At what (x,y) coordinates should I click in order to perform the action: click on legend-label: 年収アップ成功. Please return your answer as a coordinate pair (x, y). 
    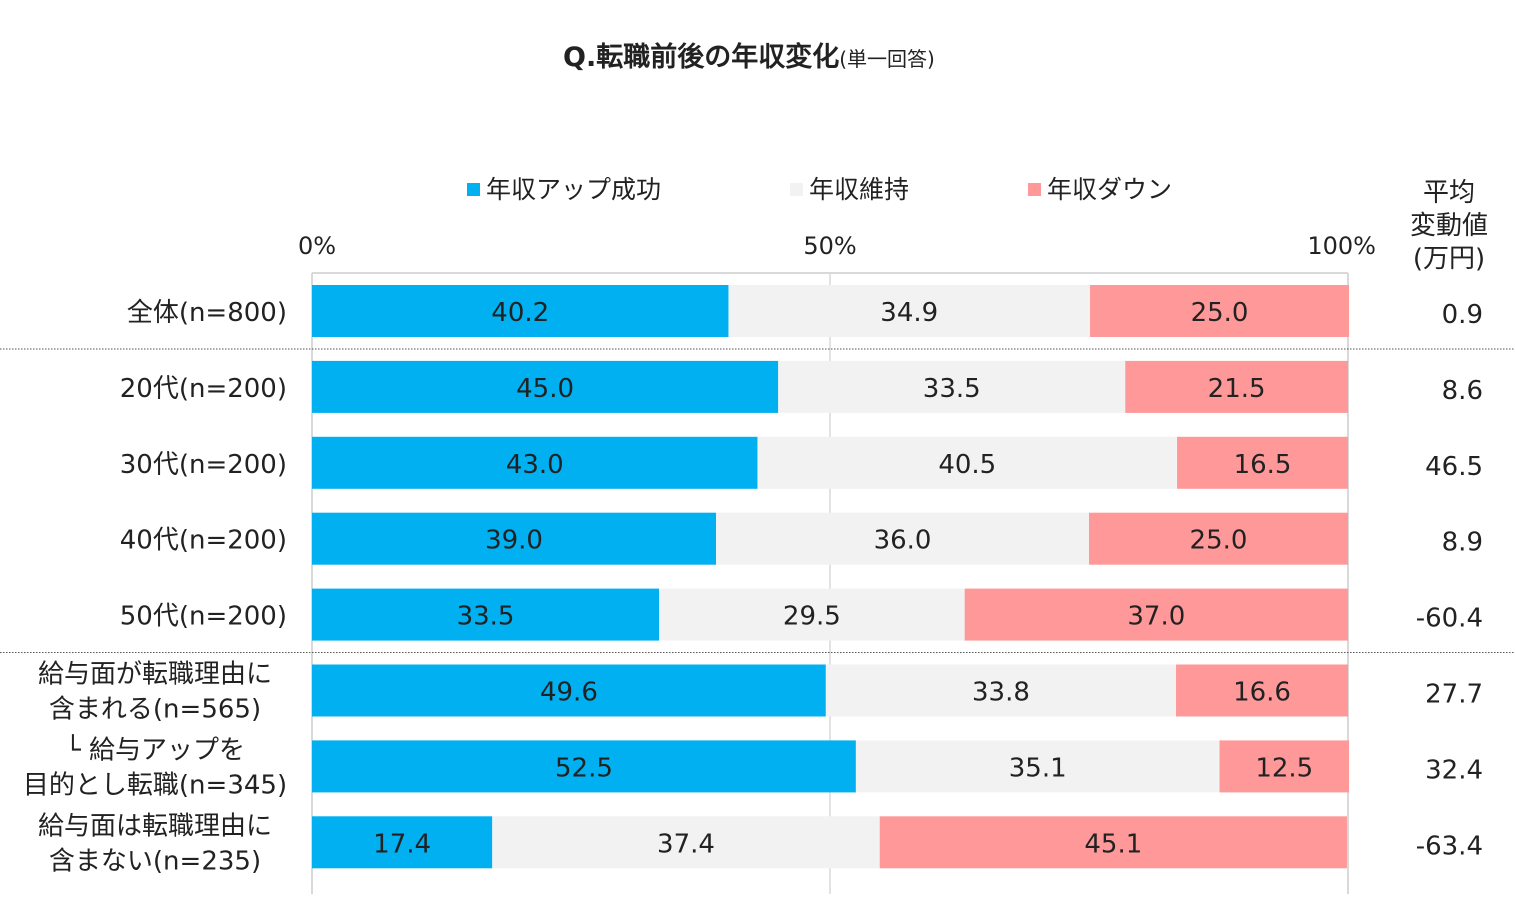
    Looking at the image, I should click on (573, 189).